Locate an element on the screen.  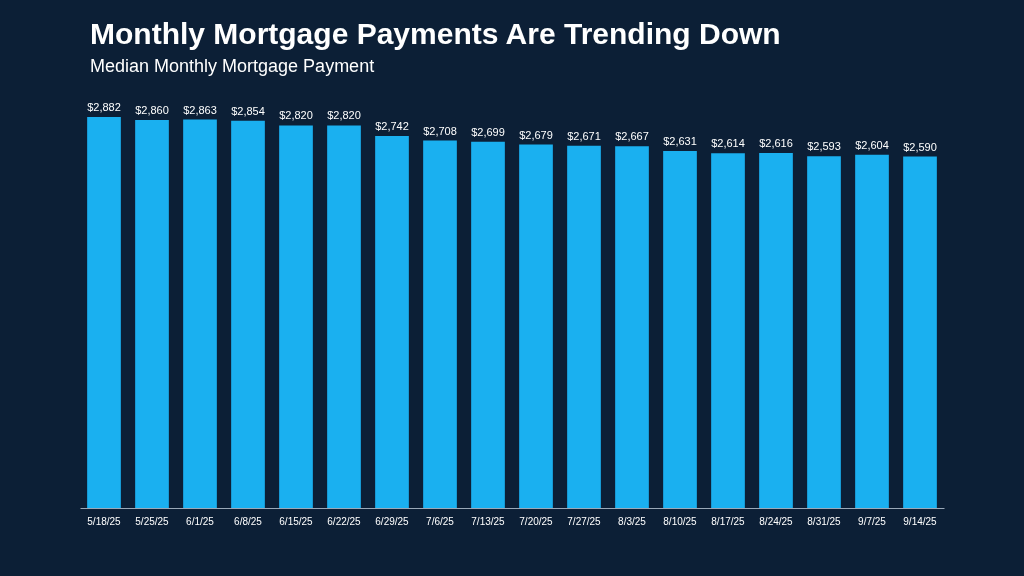
data-label: $2,679 is located at coordinates (536, 134).